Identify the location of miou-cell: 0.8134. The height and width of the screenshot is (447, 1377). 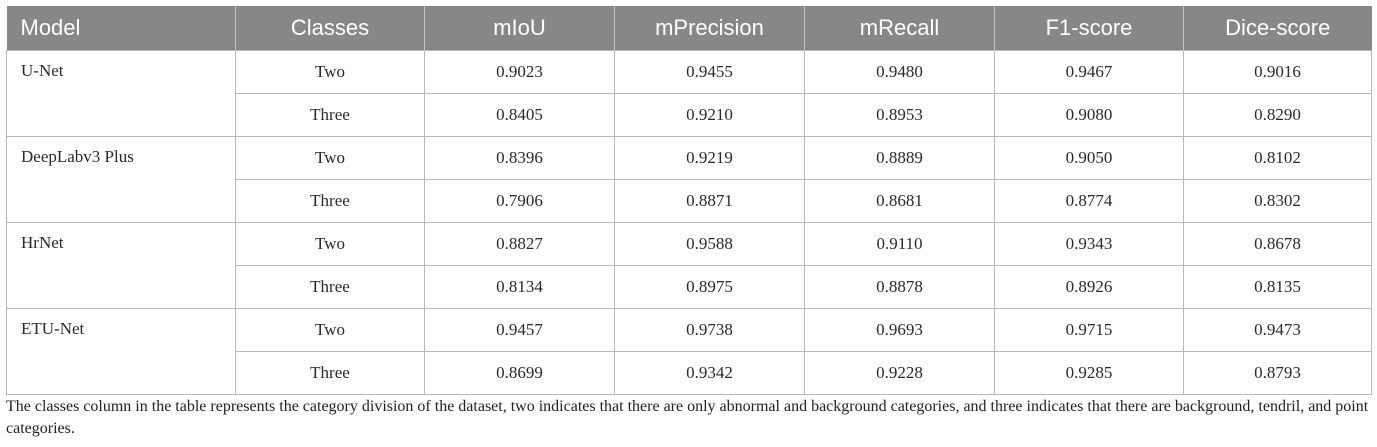
(519, 287).